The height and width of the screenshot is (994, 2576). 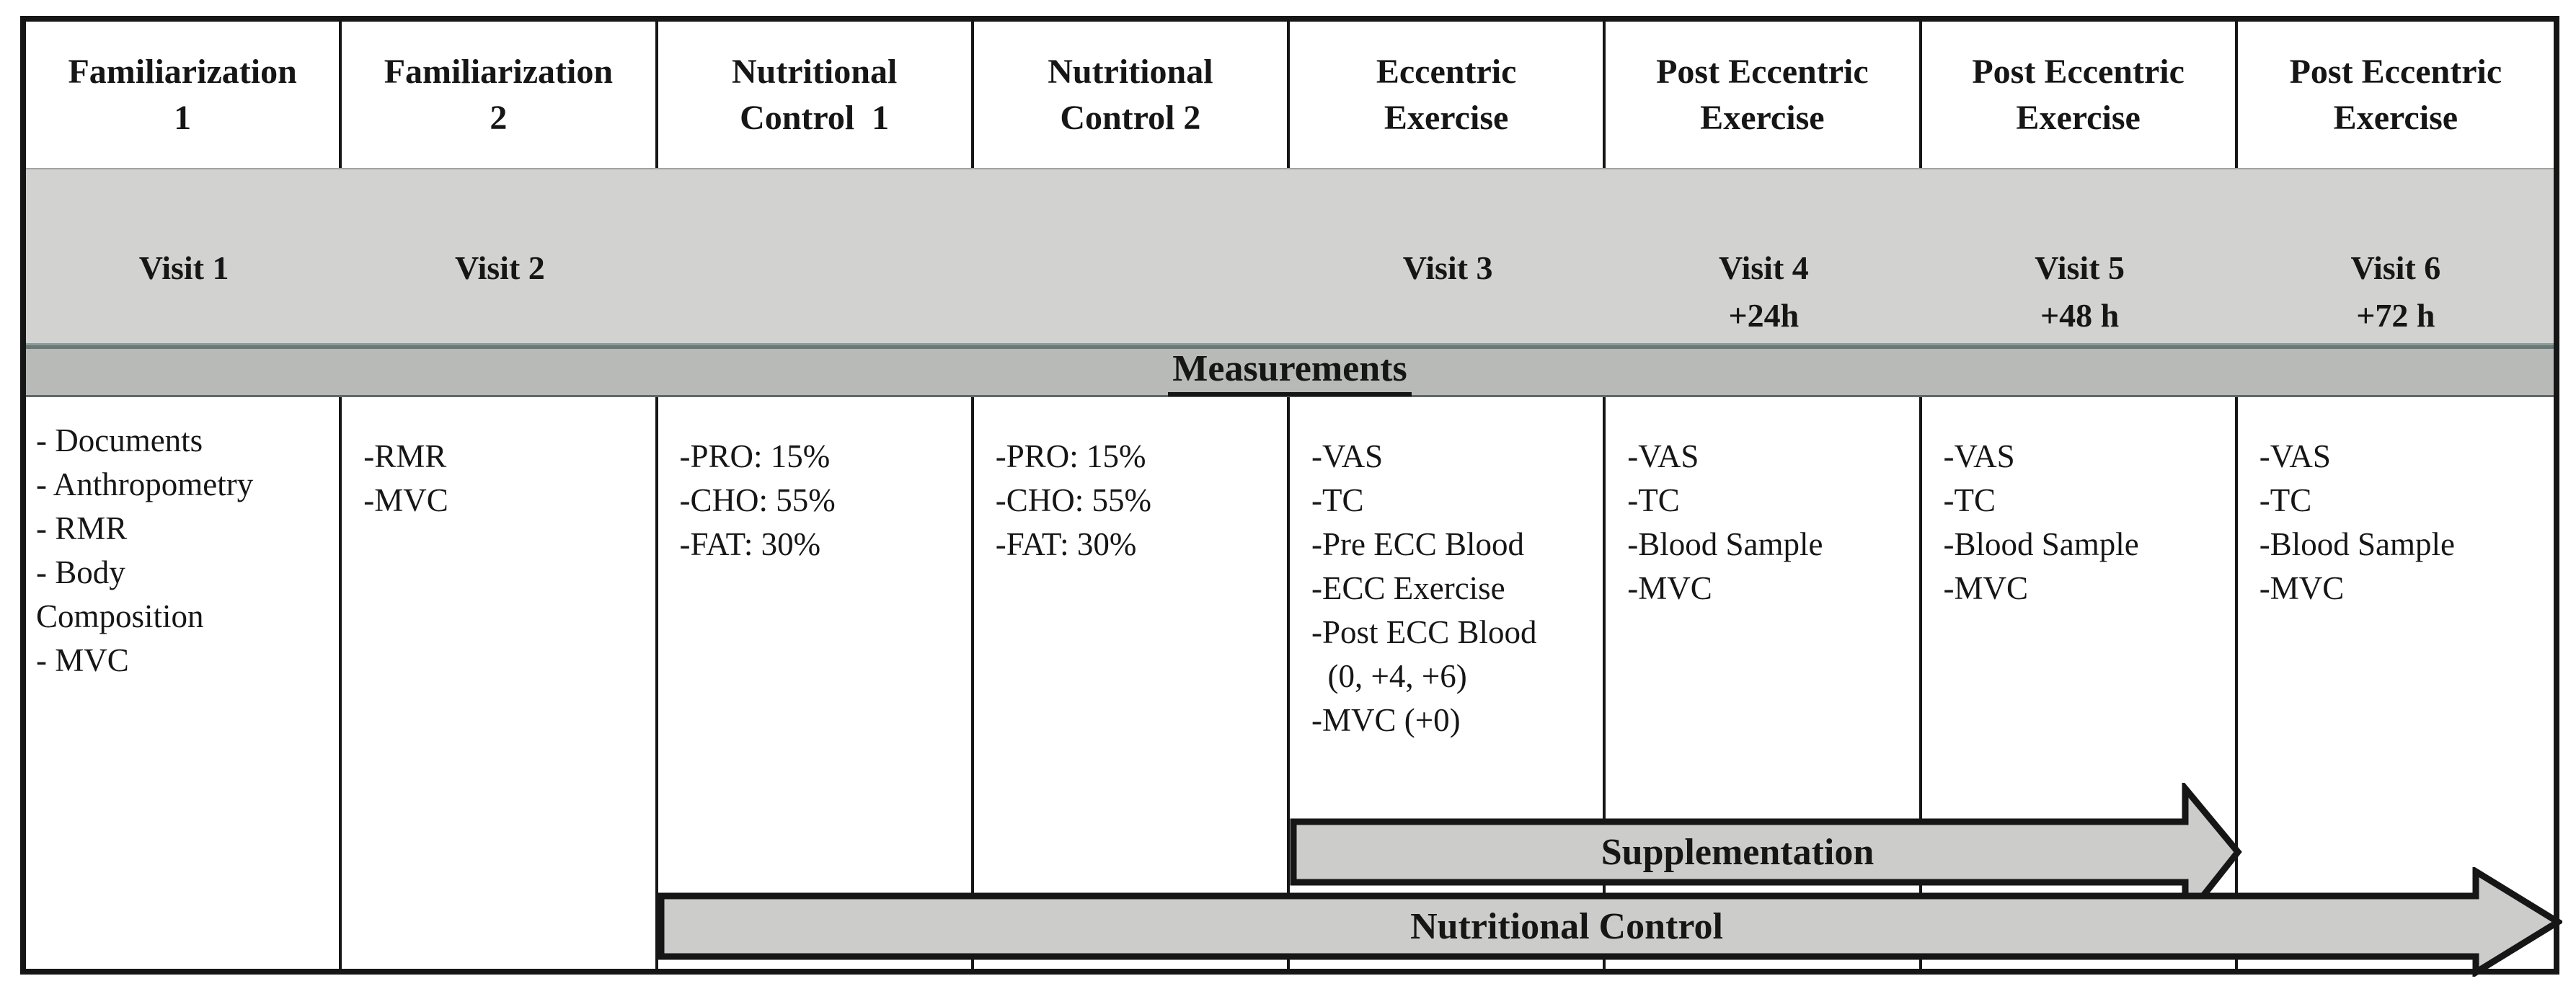 I want to click on phase-header-nutritional-control-1: Nutritional Control 1, so click(x=816, y=95).